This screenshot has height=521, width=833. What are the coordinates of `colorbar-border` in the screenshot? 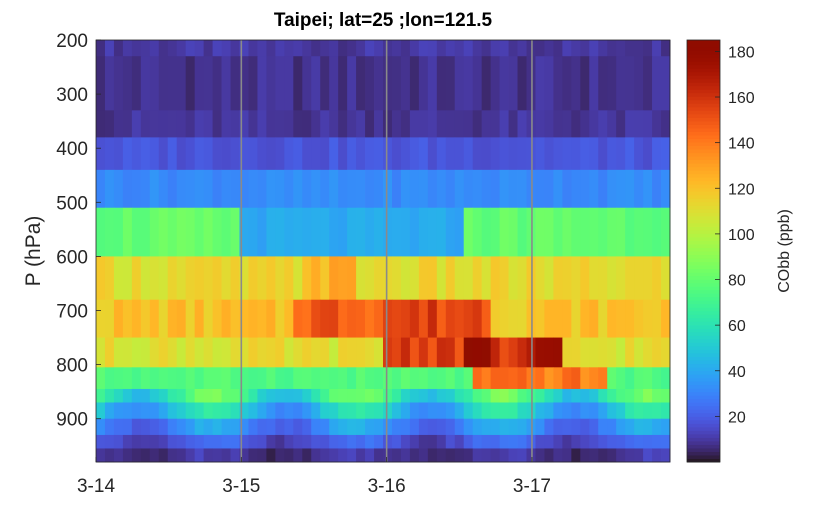 It's located at (703, 251).